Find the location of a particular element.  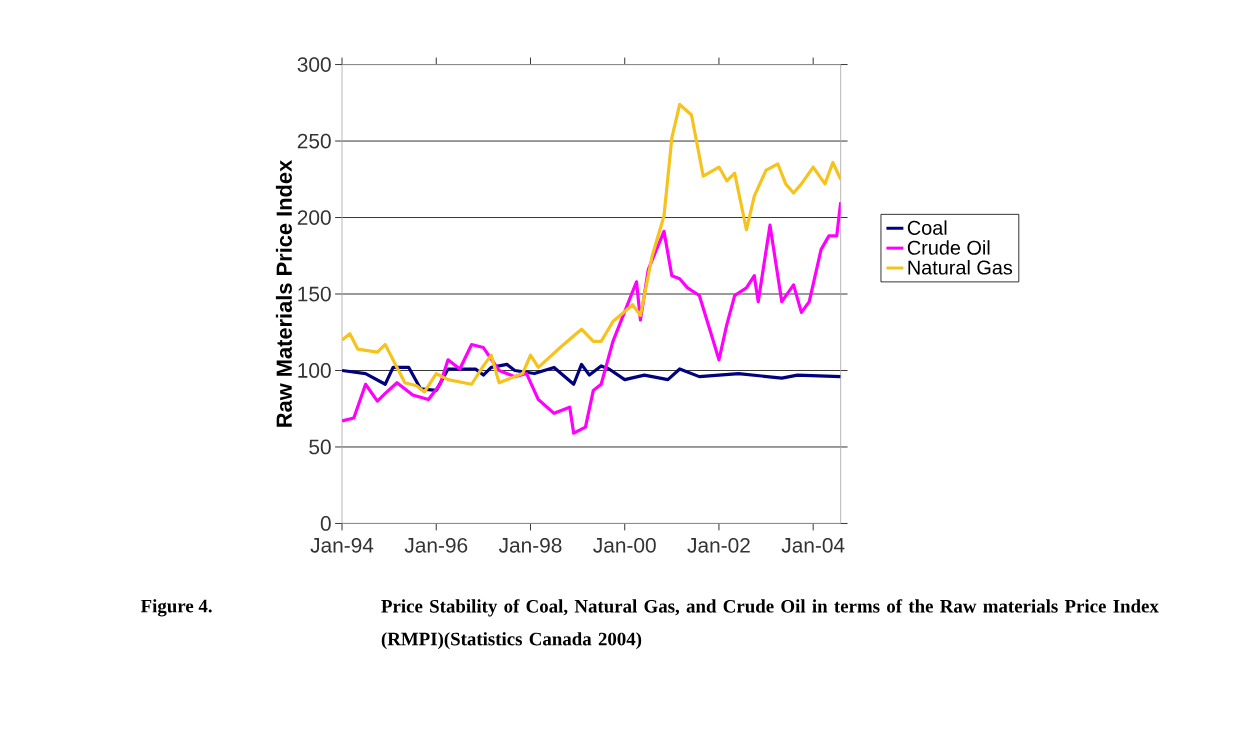

y-tick-label: 0 is located at coordinates (325, 523).